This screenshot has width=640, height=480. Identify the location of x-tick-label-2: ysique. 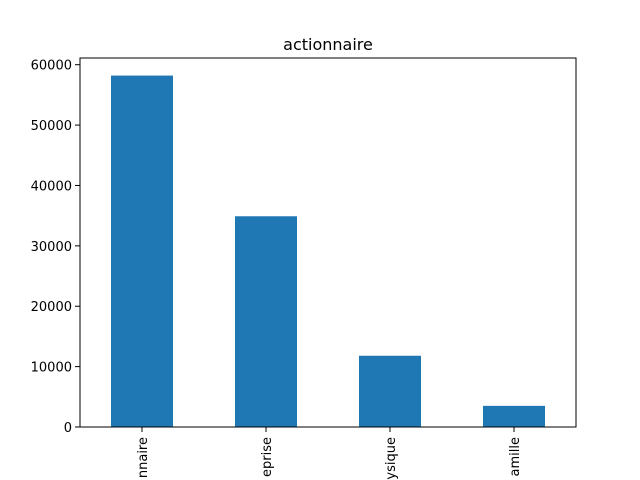
(391, 458).